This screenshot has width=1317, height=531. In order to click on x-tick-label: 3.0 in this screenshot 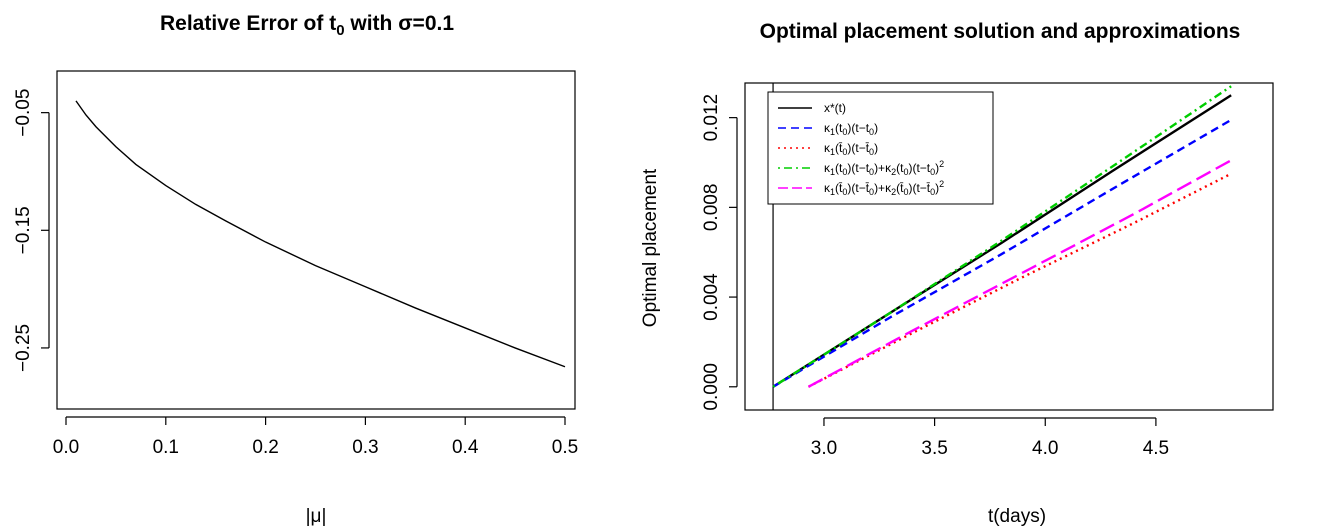, I will do `click(824, 448)`.